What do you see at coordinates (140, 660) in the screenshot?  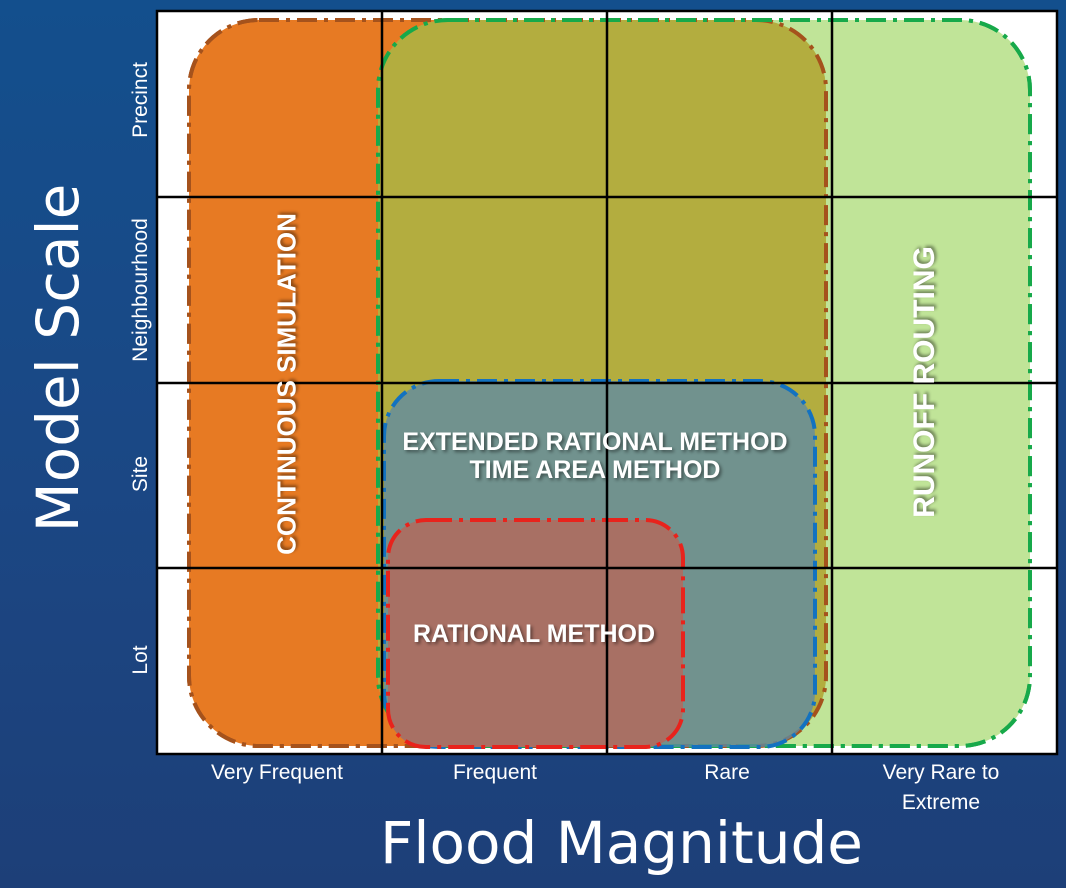 I see `row-label-lot: Lot` at bounding box center [140, 660].